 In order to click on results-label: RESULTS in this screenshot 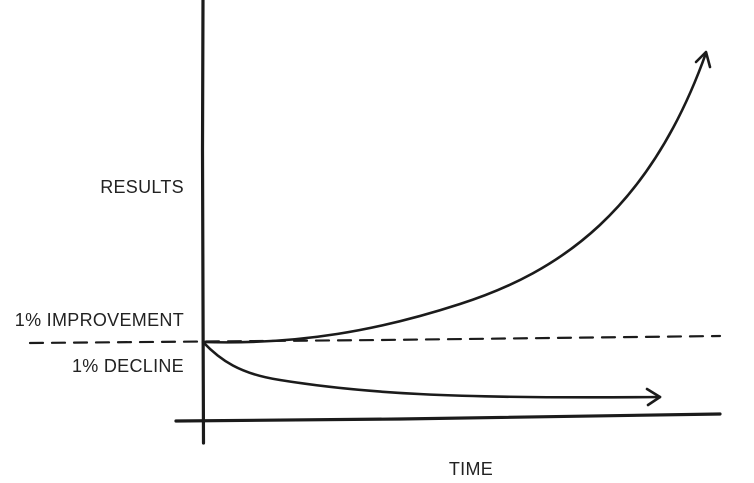, I will do `click(142, 187)`.